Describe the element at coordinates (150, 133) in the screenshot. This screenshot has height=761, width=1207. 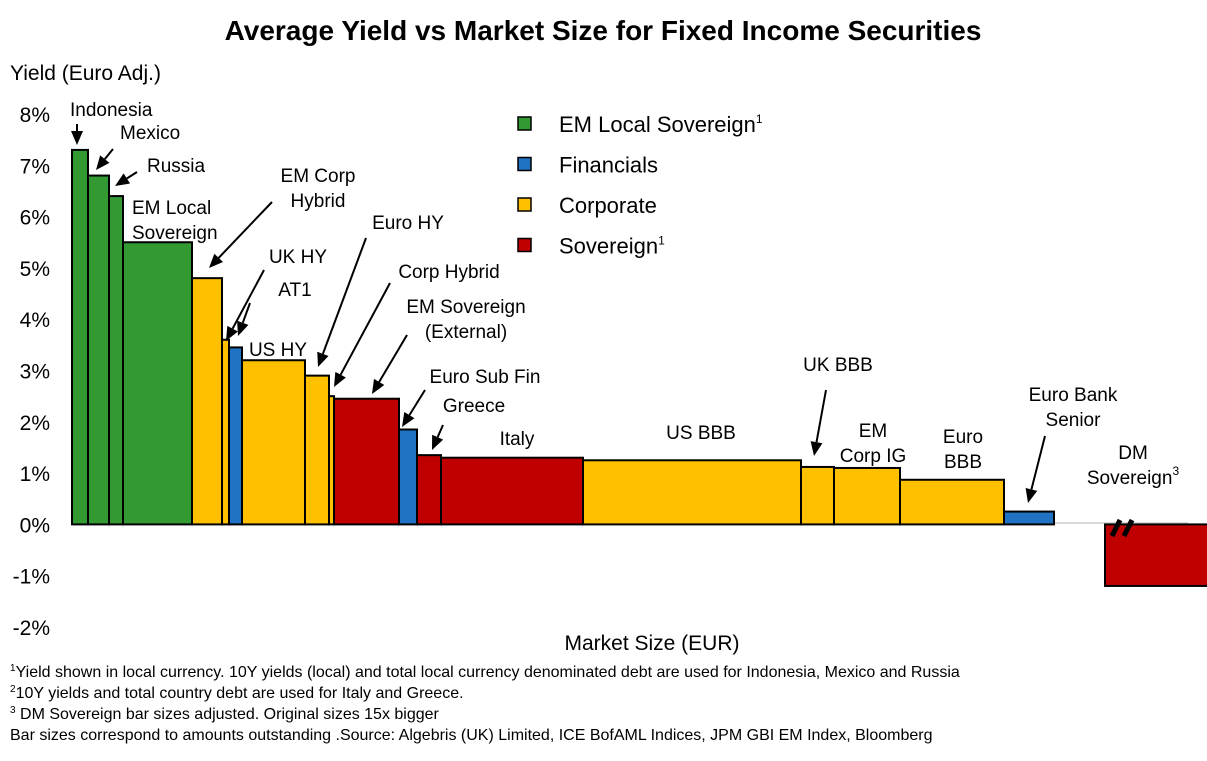
I see `bar-label-mexico: Mexico` at that location.